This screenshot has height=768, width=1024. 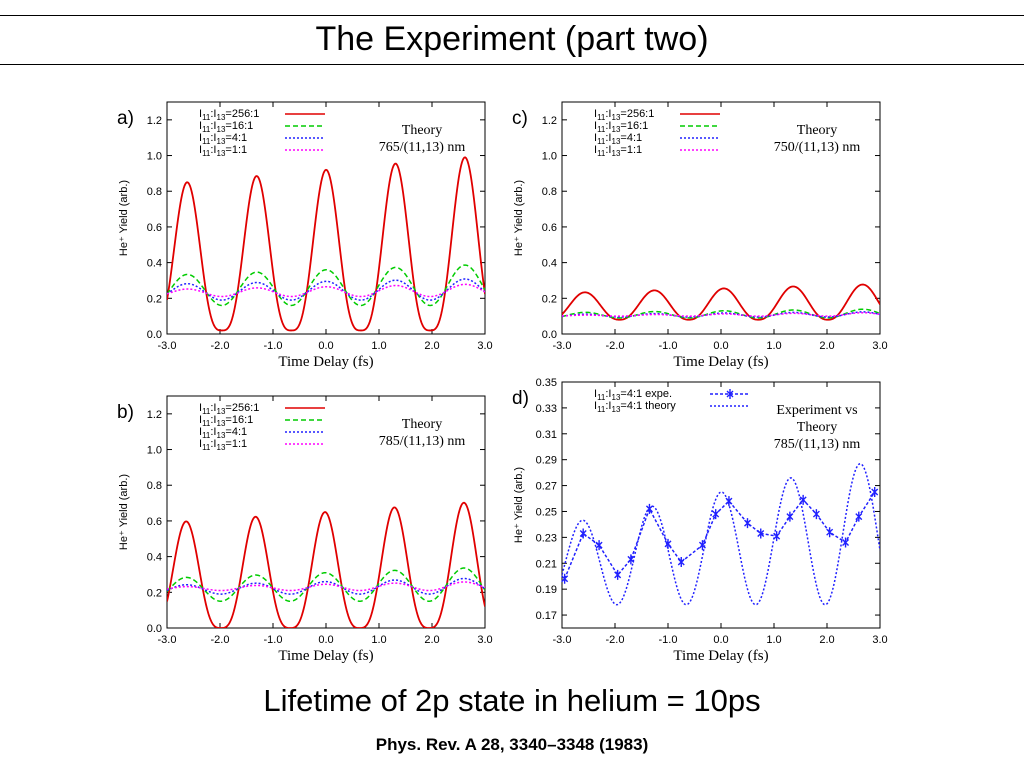 I want to click on lifetime-statement: Lifetime of 2p state in helium = 10ps, so click(x=512, y=700).